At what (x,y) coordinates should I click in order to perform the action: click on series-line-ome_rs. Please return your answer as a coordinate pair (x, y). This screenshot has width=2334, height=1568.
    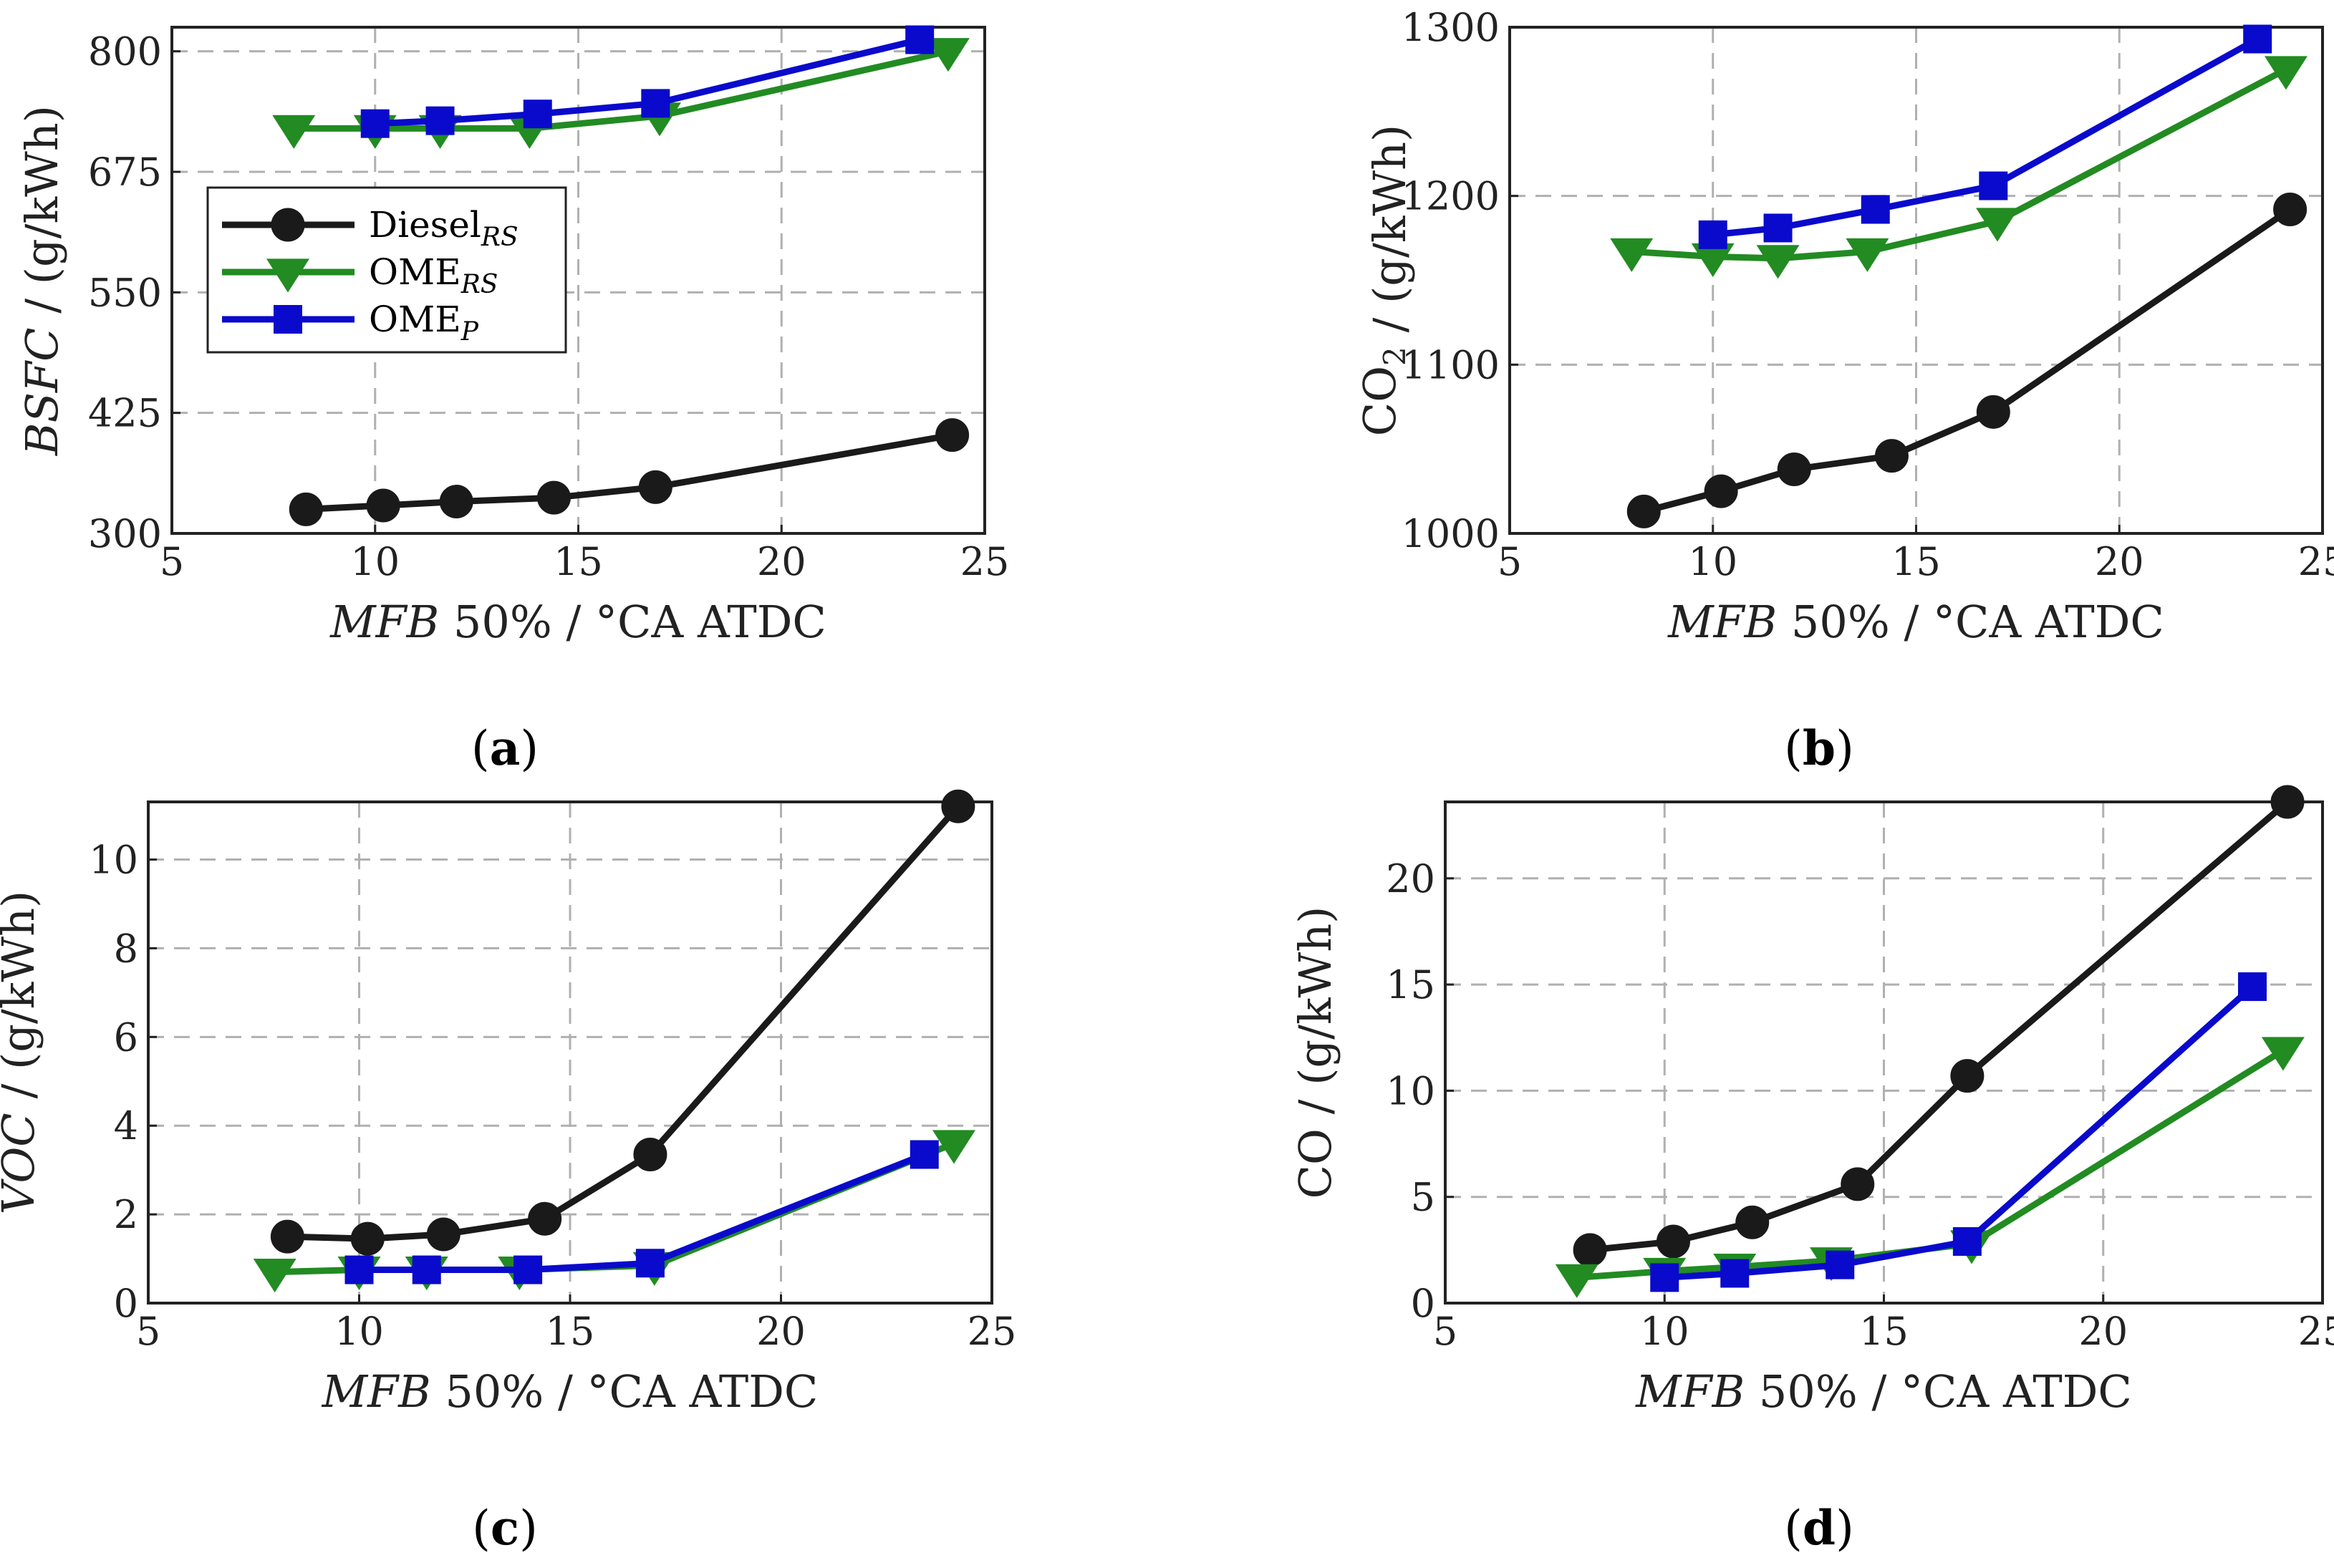
    Looking at the image, I should click on (1930, 1164).